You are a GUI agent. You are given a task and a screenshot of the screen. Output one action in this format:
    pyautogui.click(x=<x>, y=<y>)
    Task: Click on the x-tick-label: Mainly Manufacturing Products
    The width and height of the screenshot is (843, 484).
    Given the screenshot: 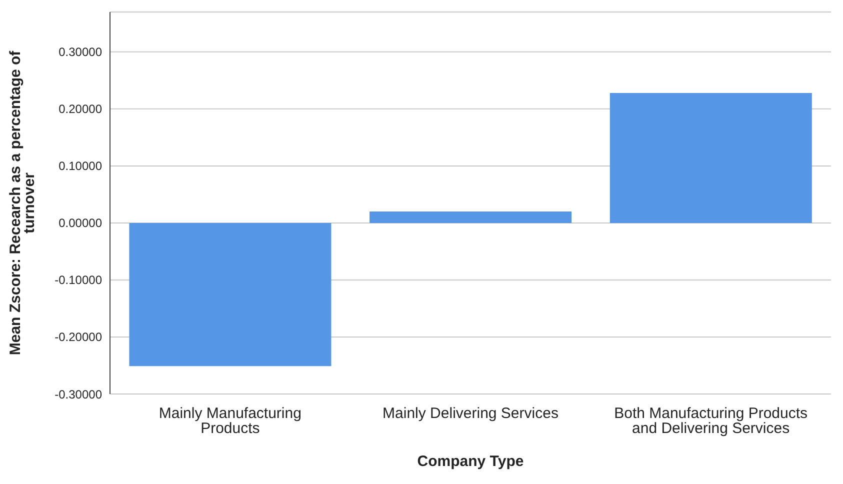 What is the action you would take?
    pyautogui.click(x=230, y=421)
    